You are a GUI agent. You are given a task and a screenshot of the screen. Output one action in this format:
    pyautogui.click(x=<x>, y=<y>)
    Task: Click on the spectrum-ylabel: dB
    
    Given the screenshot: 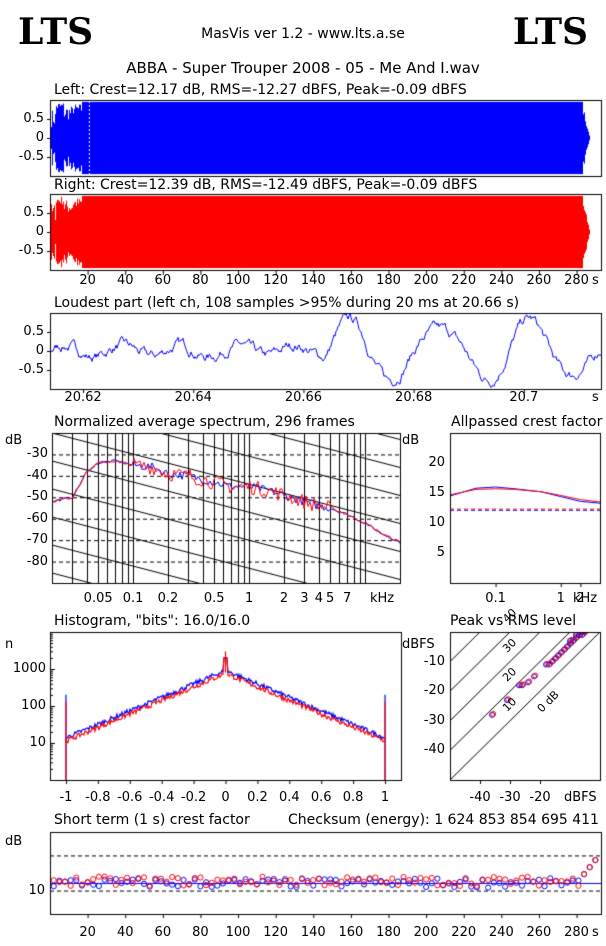 What is the action you would take?
    pyautogui.click(x=14, y=440)
    